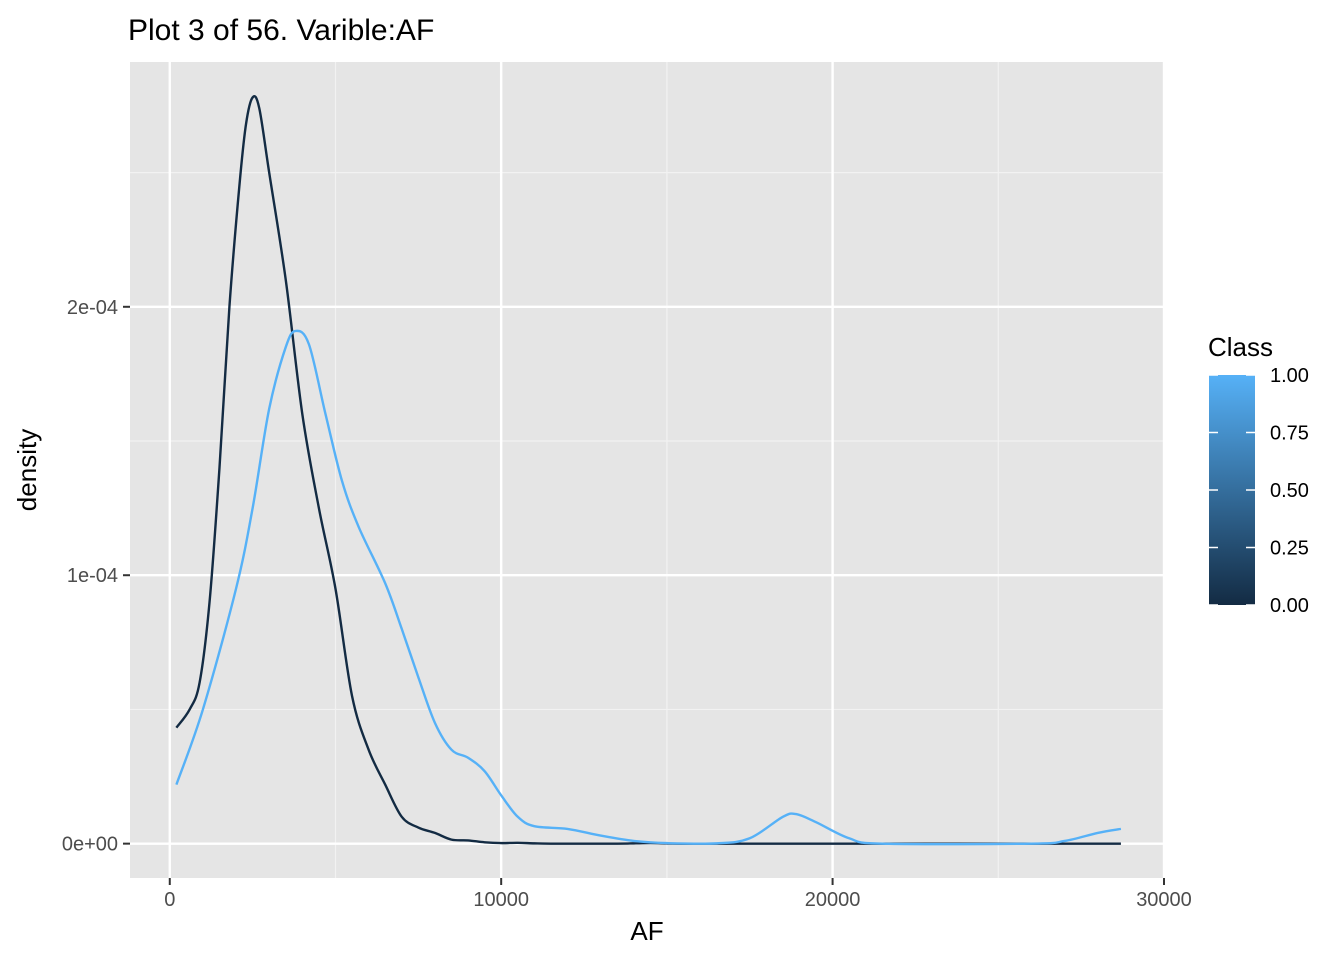 Image resolution: width=1344 pixels, height=960 pixels. Describe the element at coordinates (92, 308) in the screenshot. I see `y-tick-label: 2e-04` at that location.